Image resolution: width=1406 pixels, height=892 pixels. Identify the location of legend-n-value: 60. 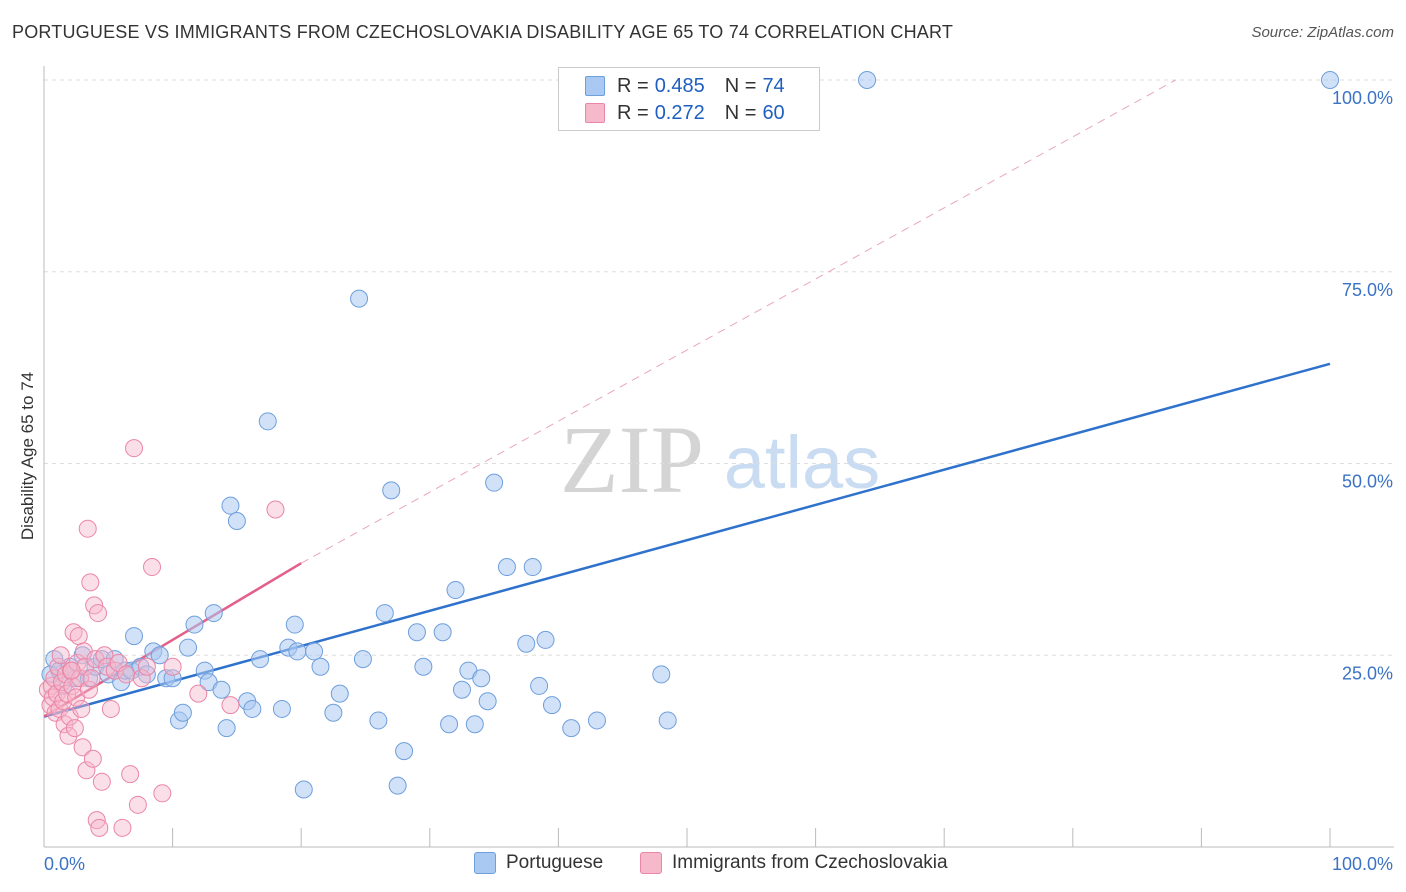
(773, 112).